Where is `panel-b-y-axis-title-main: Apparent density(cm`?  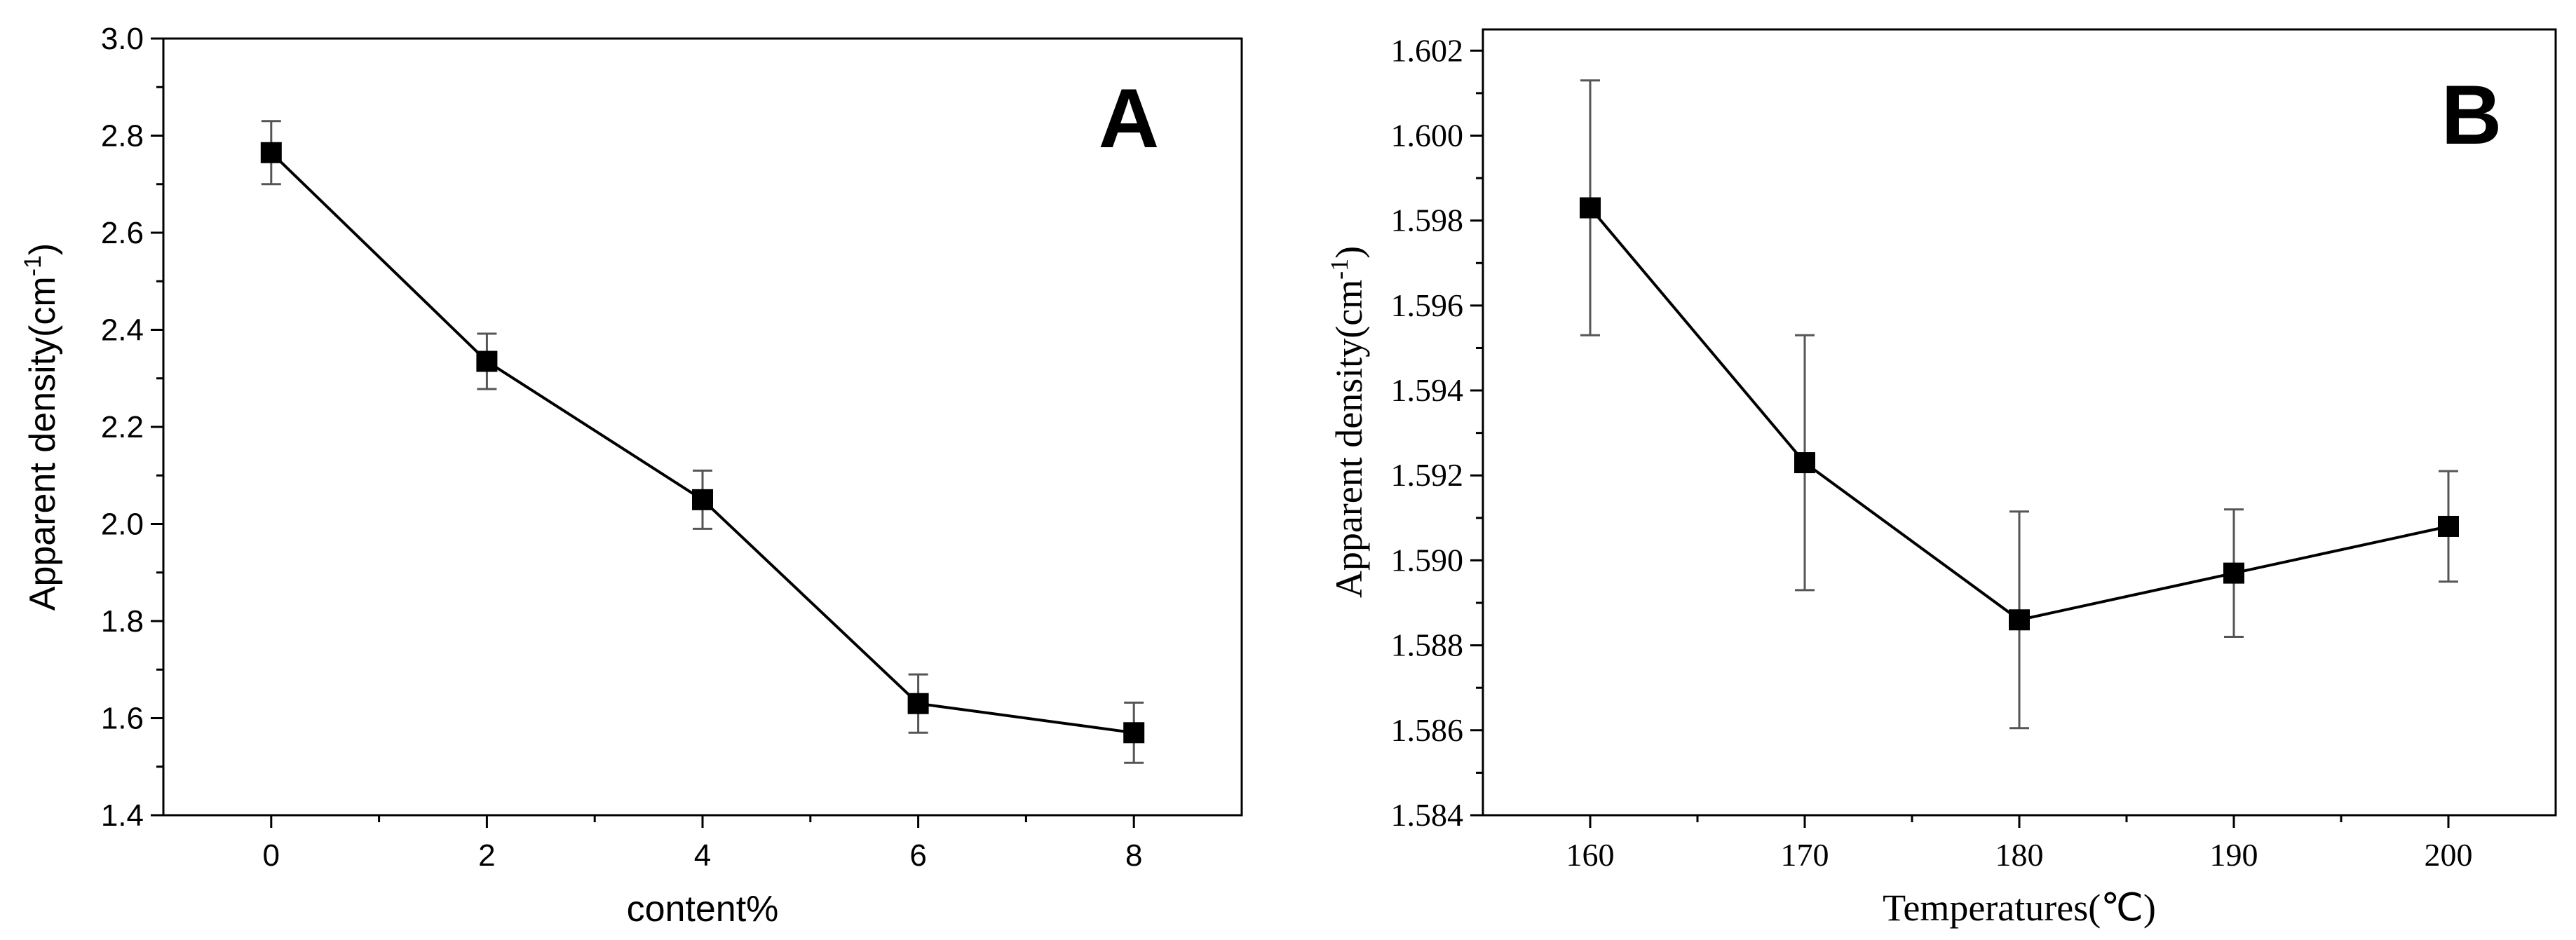 panel-b-y-axis-title-main: Apparent density(cm is located at coordinates (1349, 439).